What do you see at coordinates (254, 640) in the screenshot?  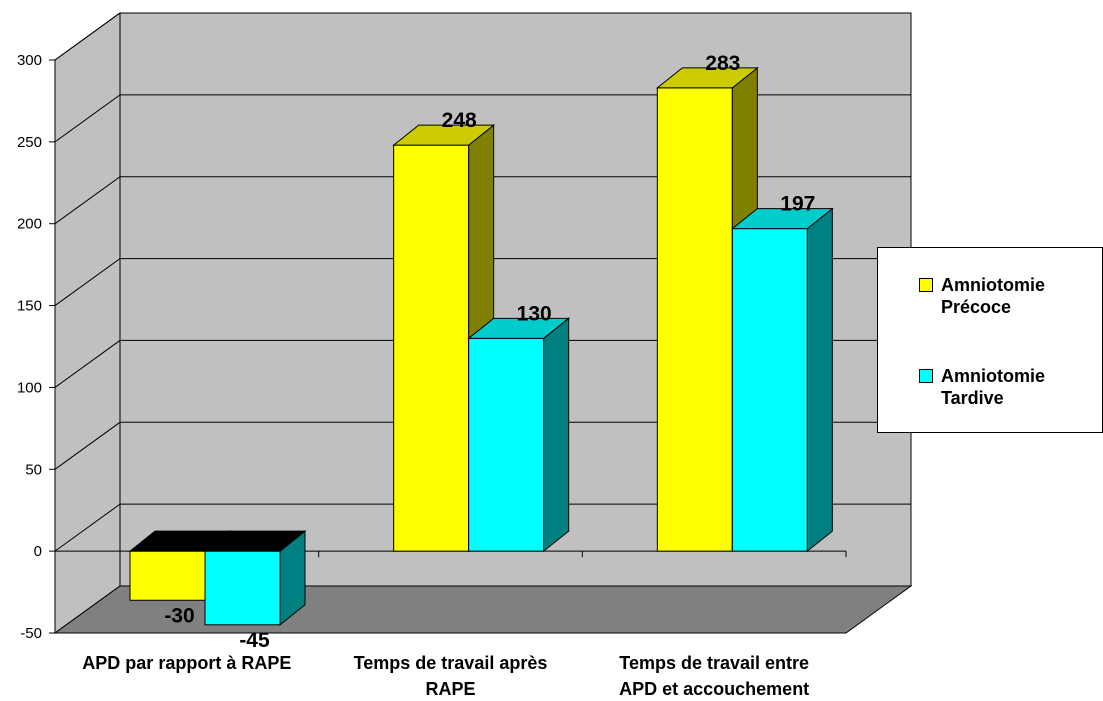 I see `data-label: -45` at bounding box center [254, 640].